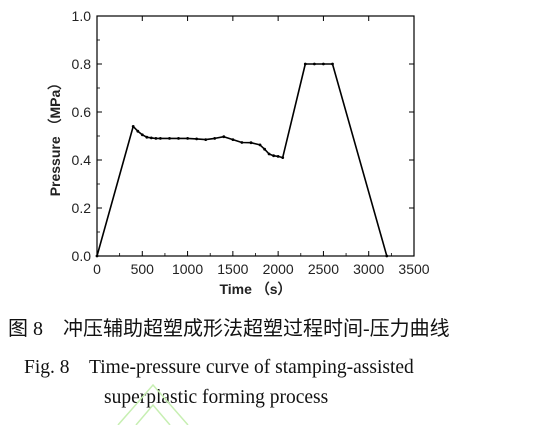 The width and height of the screenshot is (541, 425). What do you see at coordinates (97, 269) in the screenshot?
I see `x-tick-label: 0` at bounding box center [97, 269].